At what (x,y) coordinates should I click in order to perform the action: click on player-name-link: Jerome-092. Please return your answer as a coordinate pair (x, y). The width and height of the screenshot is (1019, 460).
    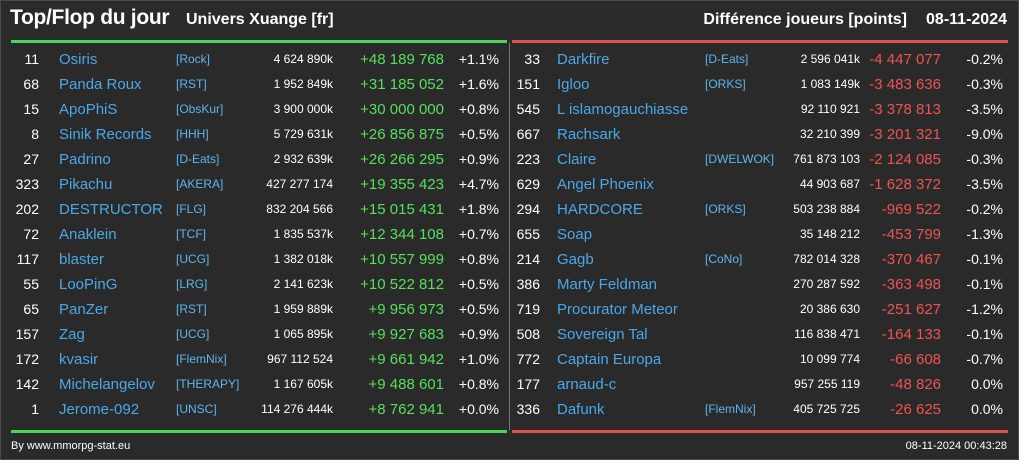
    Looking at the image, I should click on (99, 409).